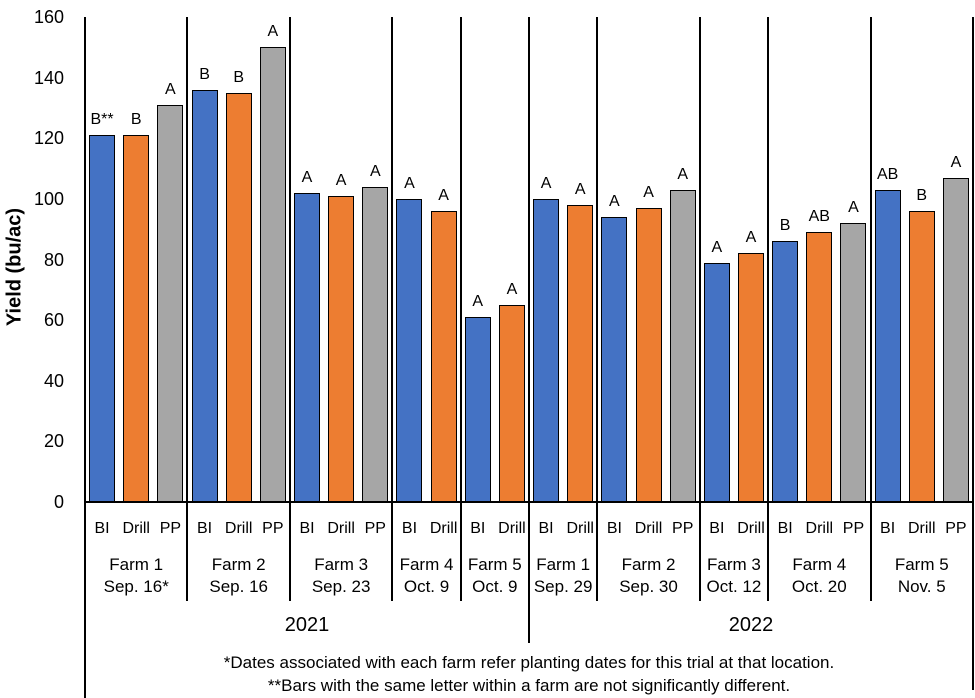  What do you see at coordinates (511, 403) in the screenshot?
I see `bar-farm-5-2021-drill` at bounding box center [511, 403].